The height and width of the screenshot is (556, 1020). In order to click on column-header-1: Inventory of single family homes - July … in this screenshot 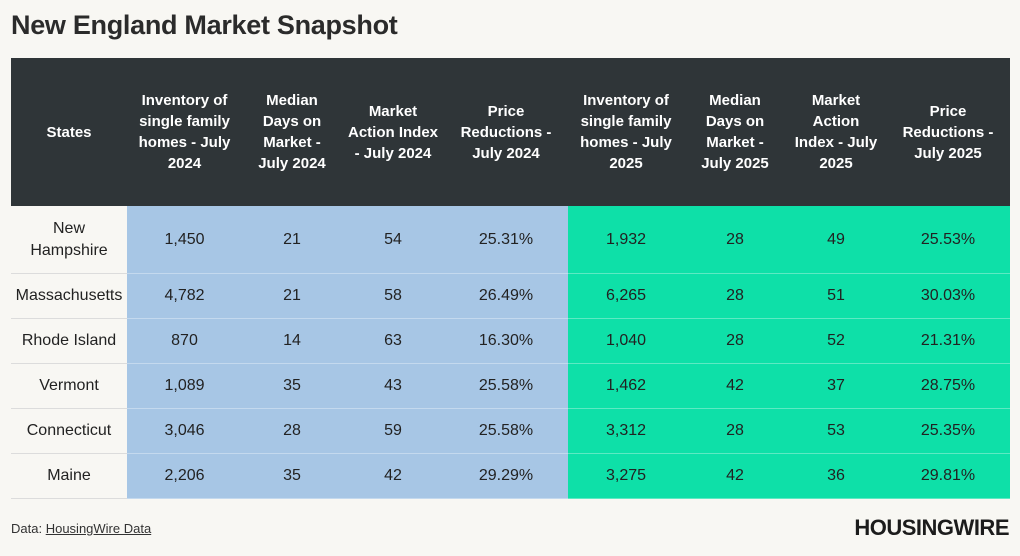, I will do `click(184, 132)`.